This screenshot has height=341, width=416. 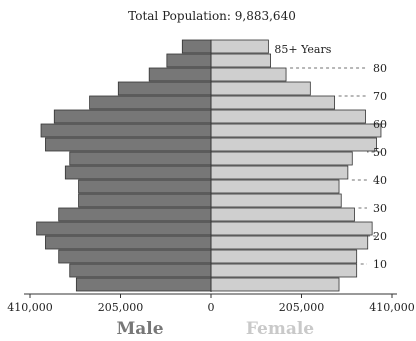 I want to click on age-tick-label: 60, so click(x=380, y=124).